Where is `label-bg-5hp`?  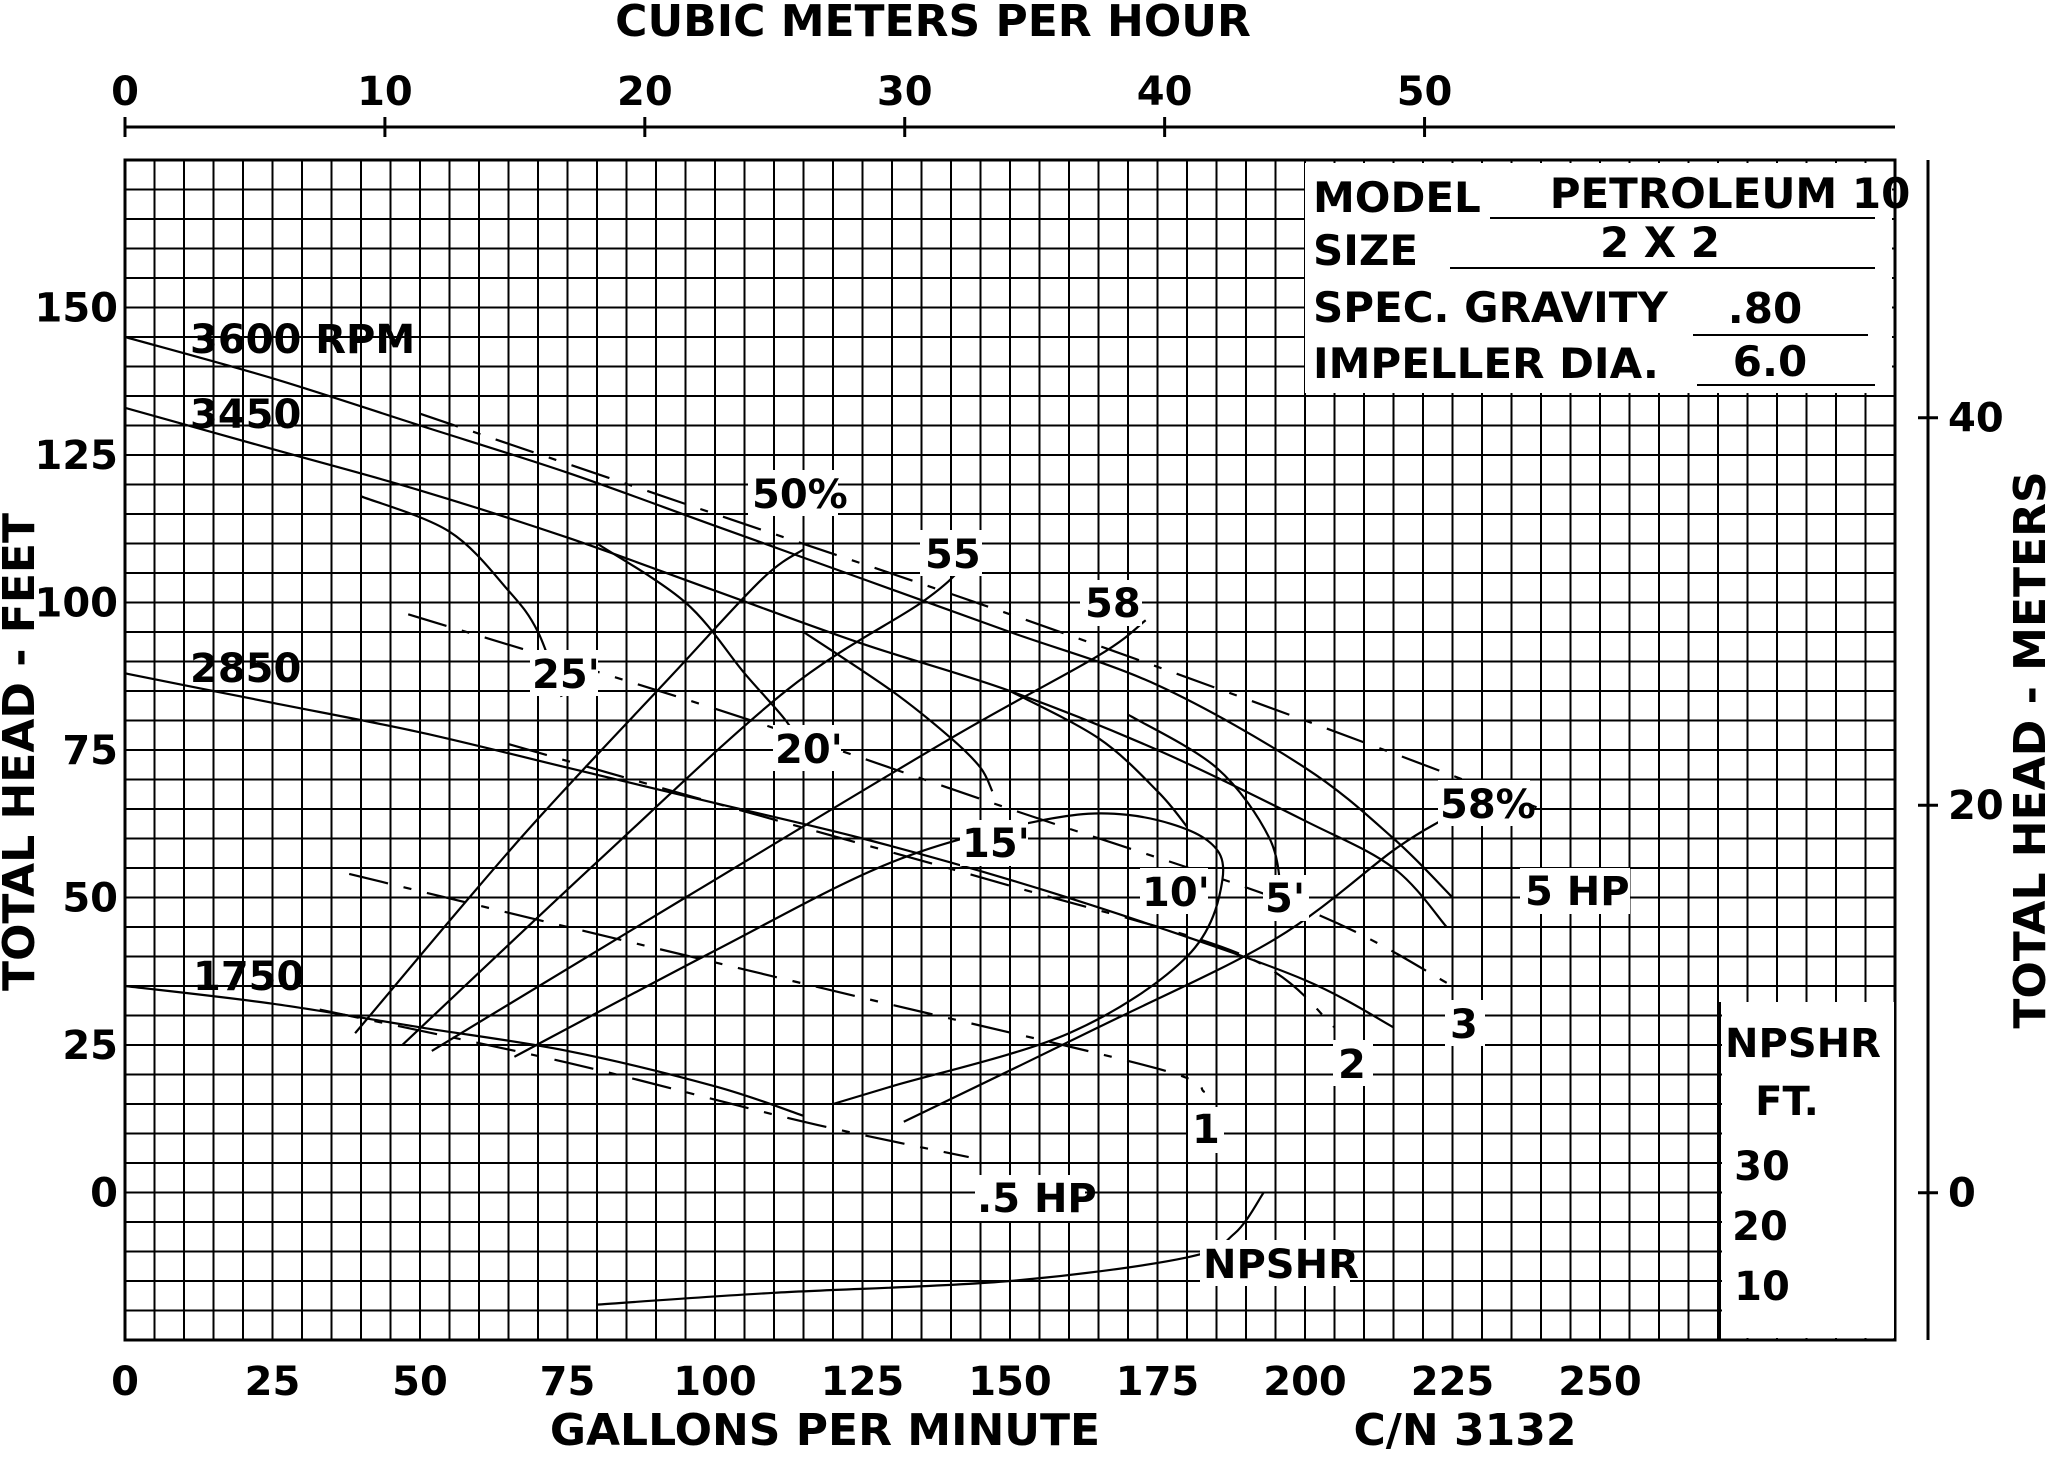 label-bg-5hp is located at coordinates (1575, 891).